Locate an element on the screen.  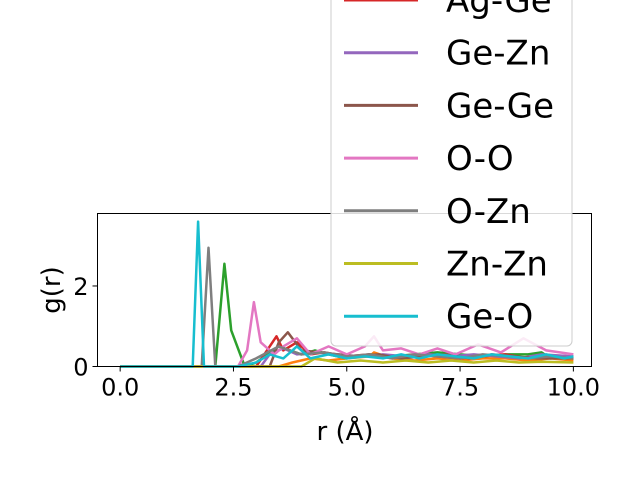
x-tick-label: 5.0 is located at coordinates (347, 388).